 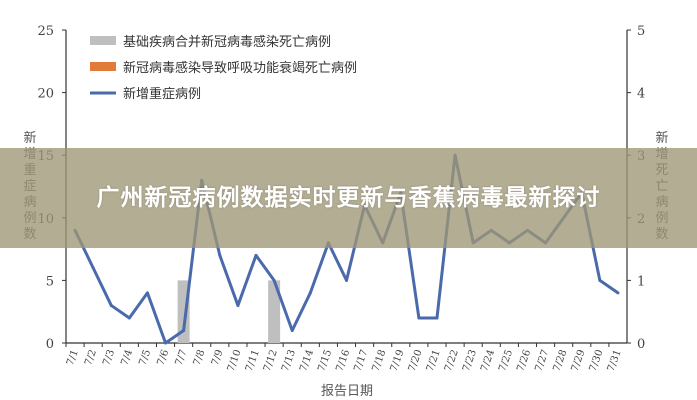 What do you see at coordinates (452, 360) in the screenshot?
I see `x-tick-label: 7/22` at bounding box center [452, 360].